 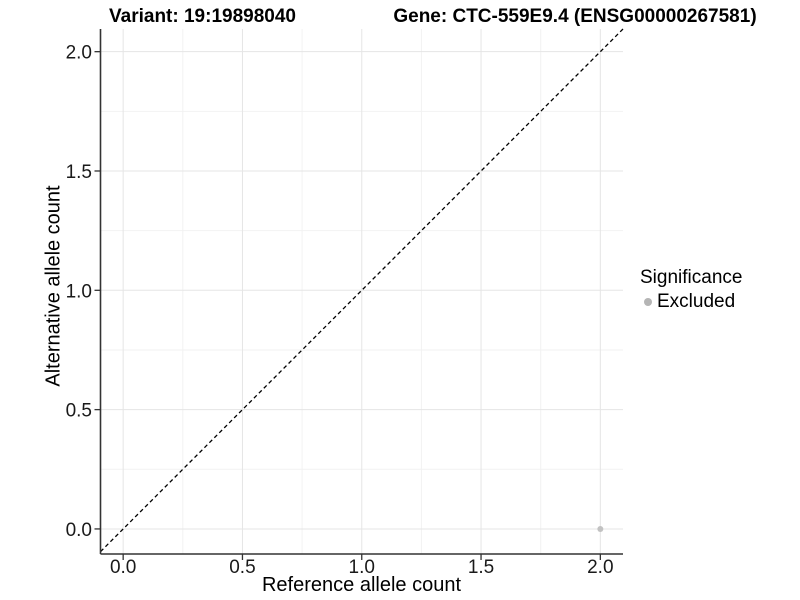 What do you see at coordinates (202, 16) in the screenshot?
I see `variant-title: Variant: 19:19898040` at bounding box center [202, 16].